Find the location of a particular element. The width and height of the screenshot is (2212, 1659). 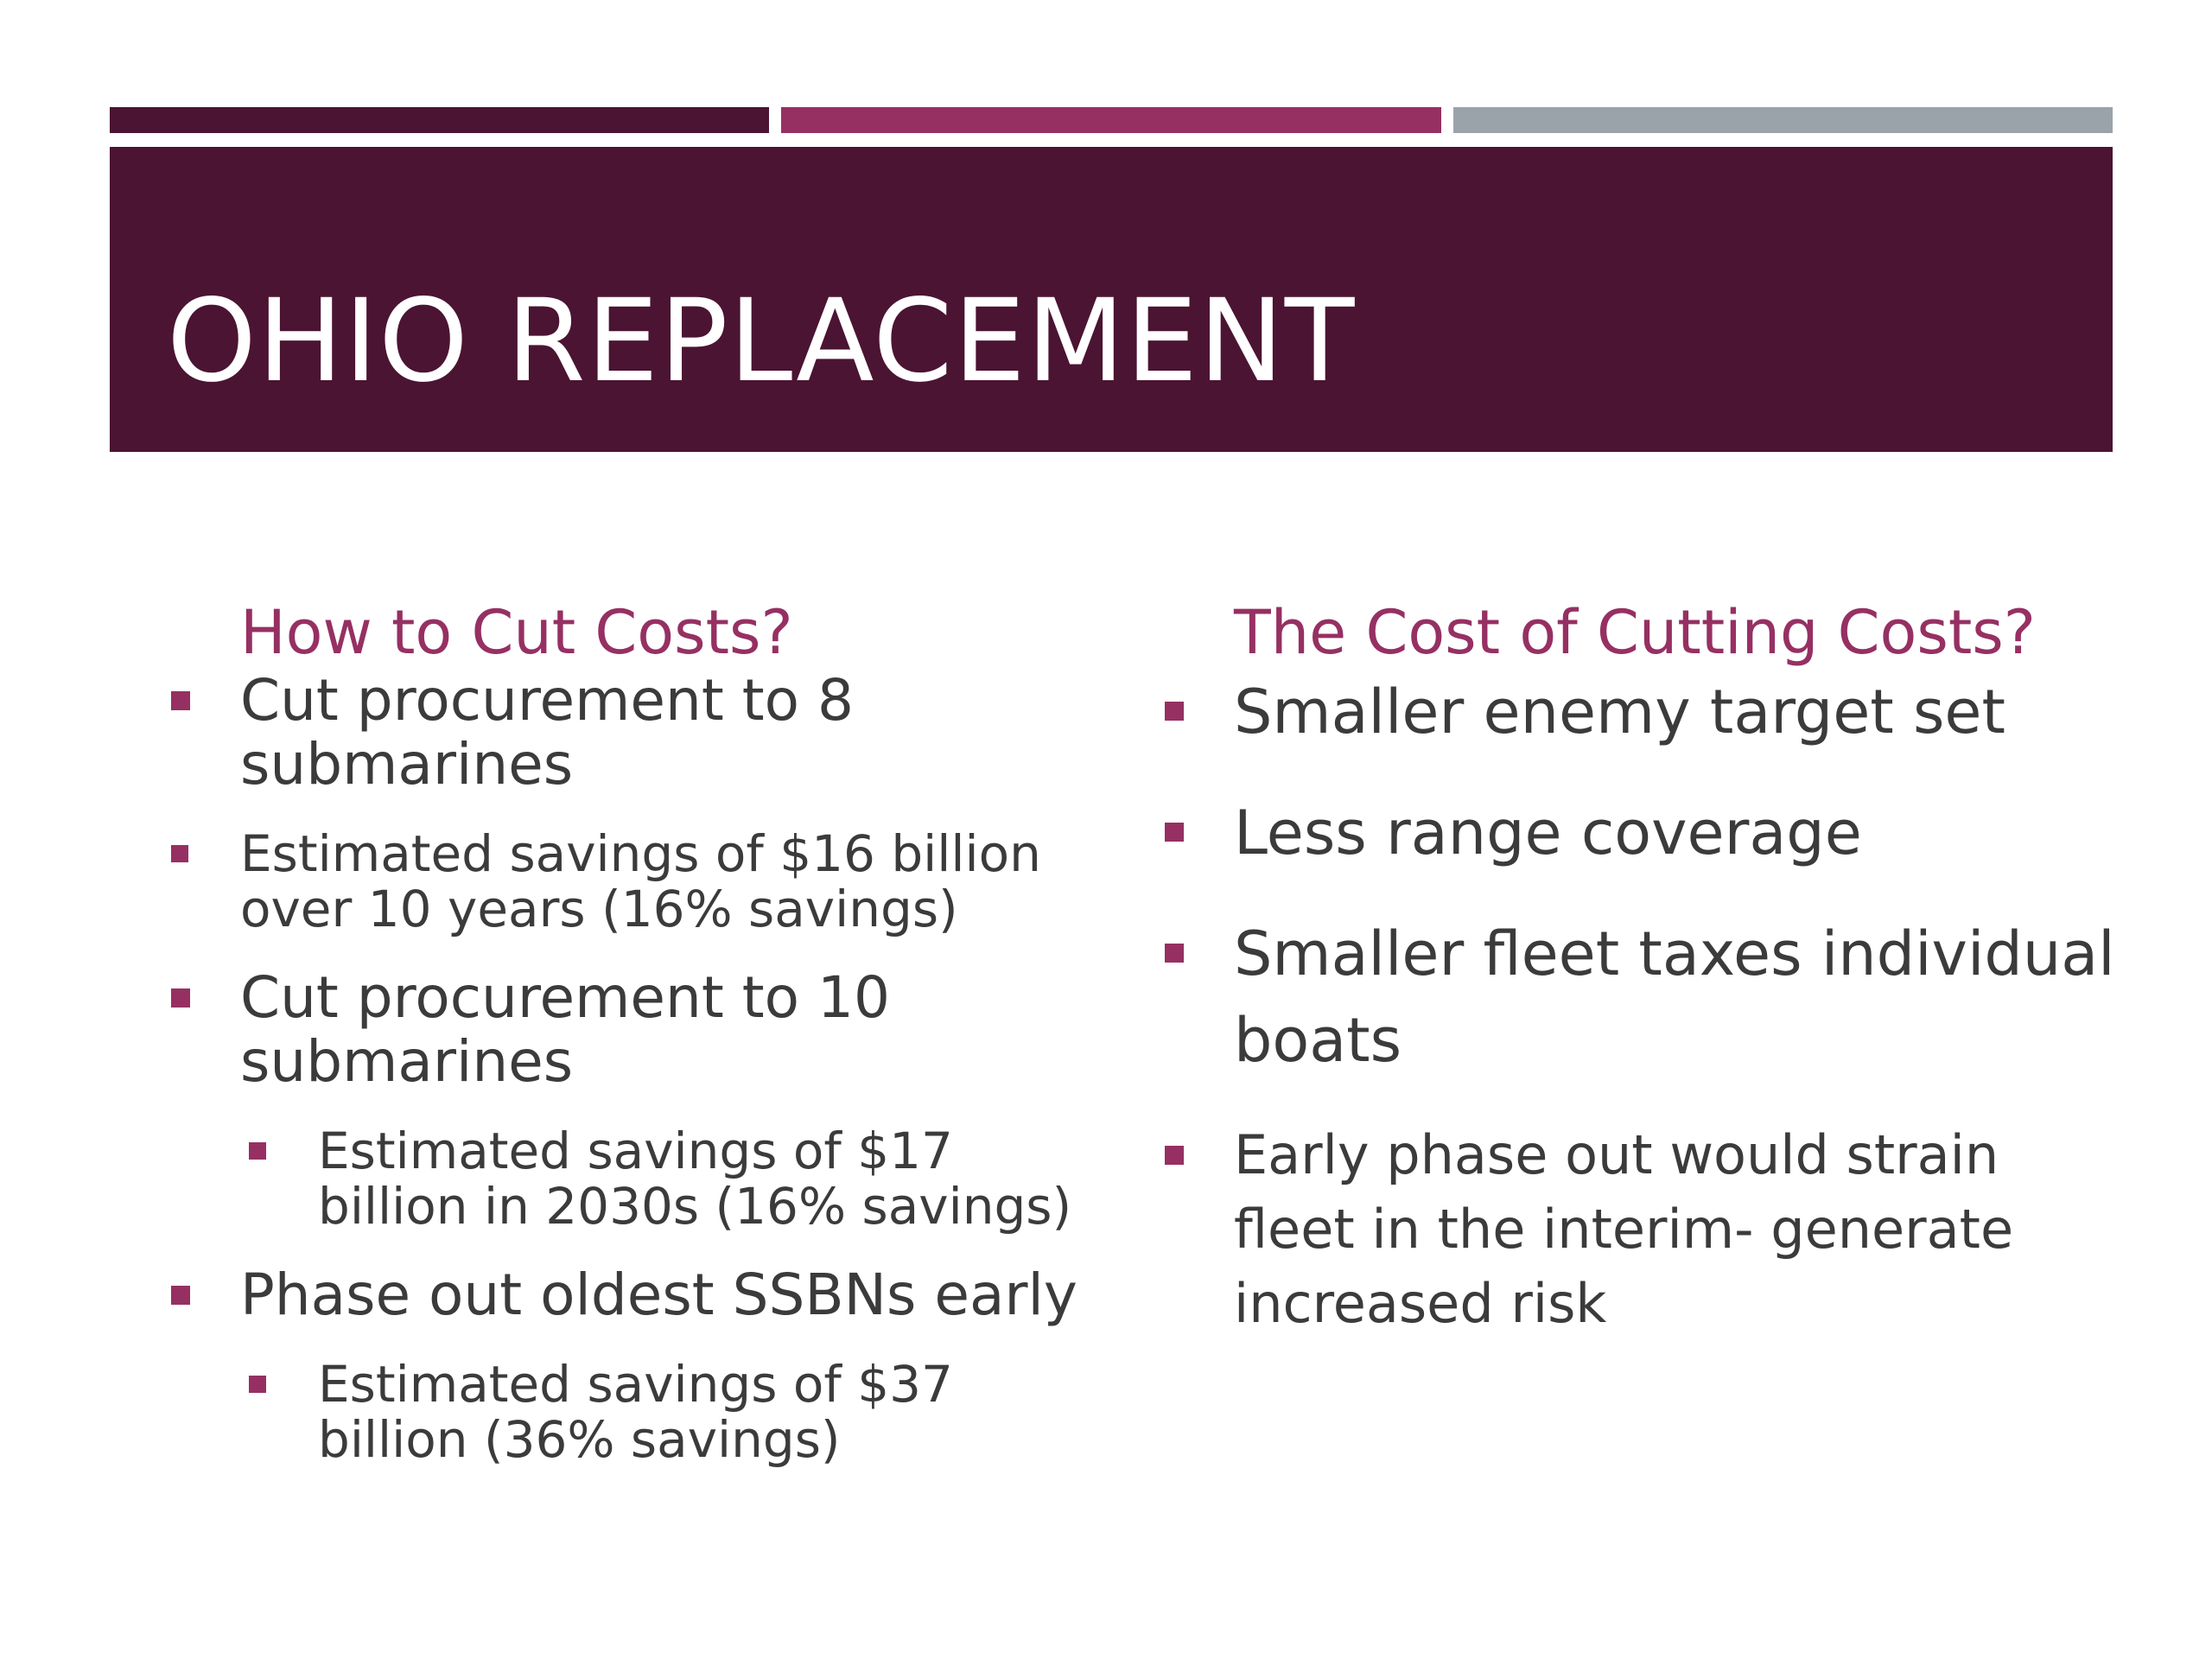

list-item: Less range coverage is located at coordinates (1646, 833).